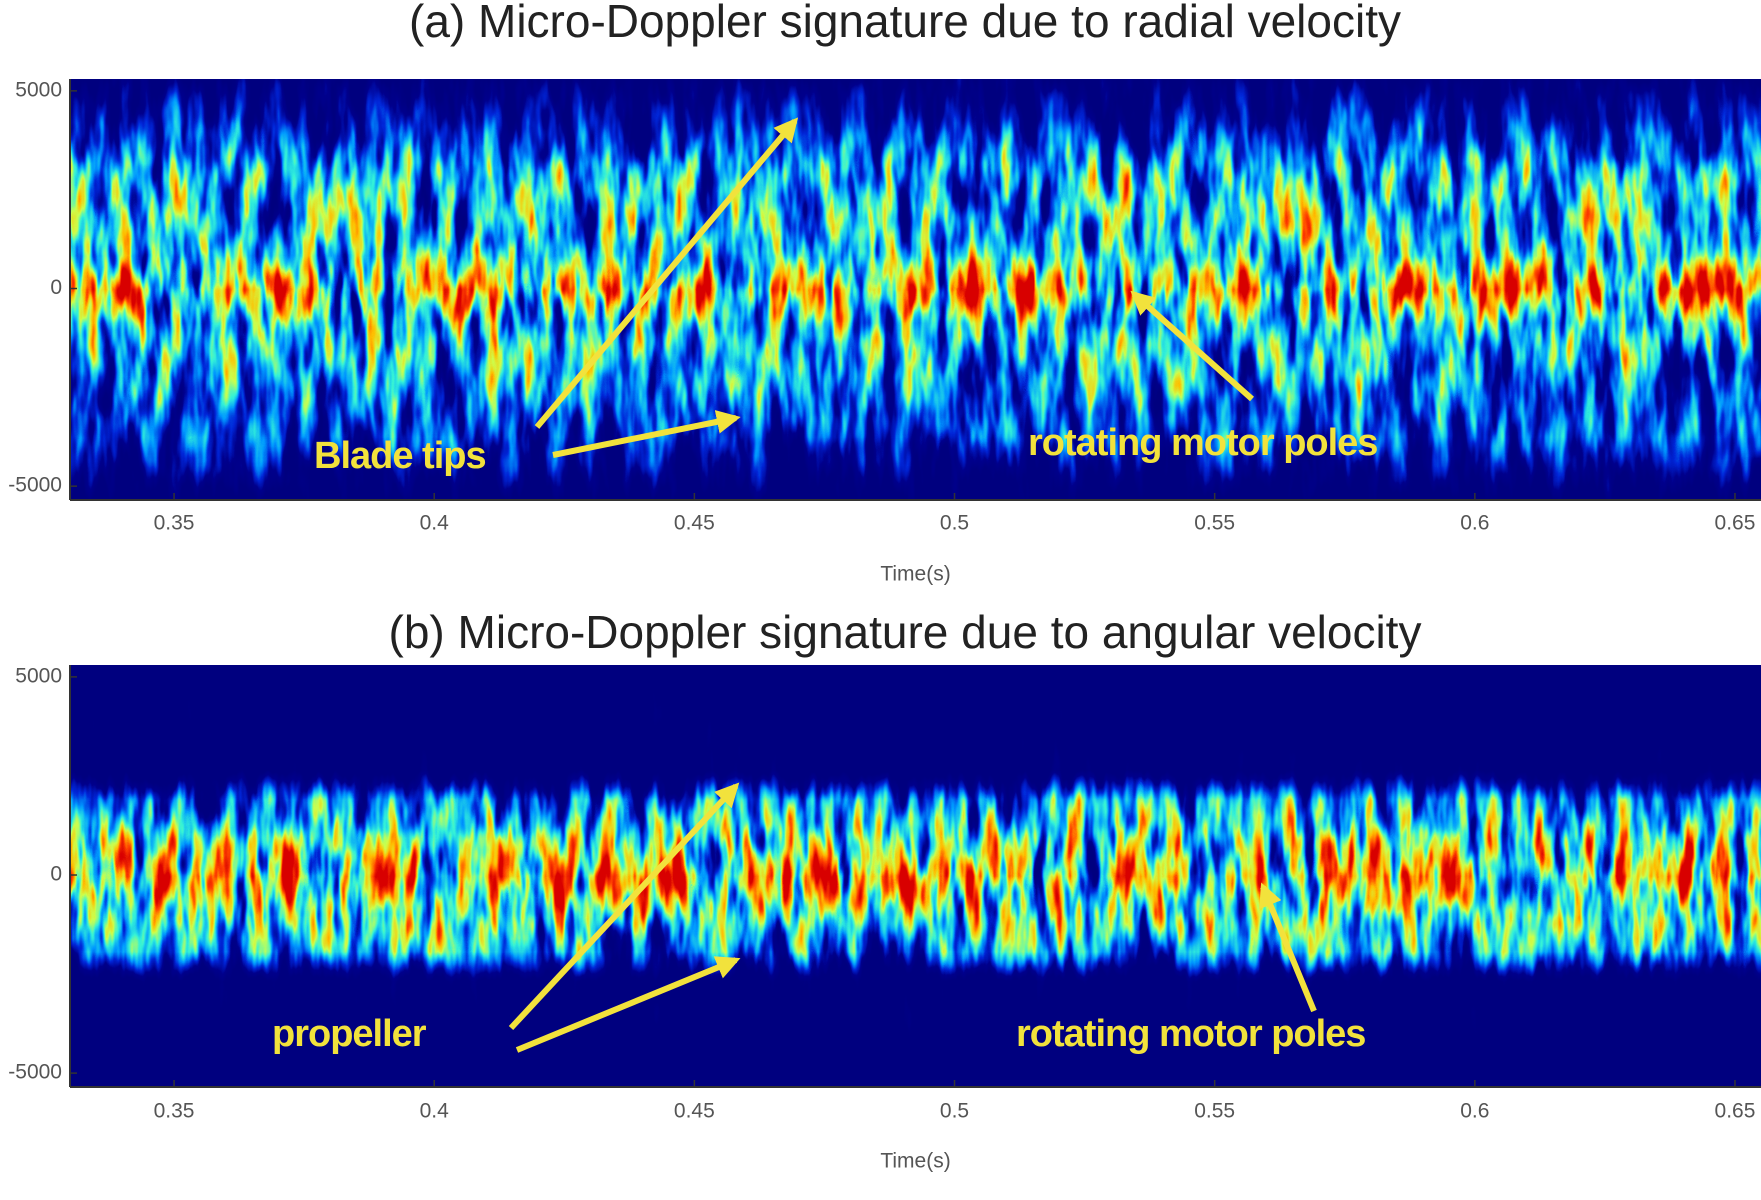 The image size is (1761, 1200). What do you see at coordinates (349, 1034) in the screenshot?
I see `annotation: propeller` at bounding box center [349, 1034].